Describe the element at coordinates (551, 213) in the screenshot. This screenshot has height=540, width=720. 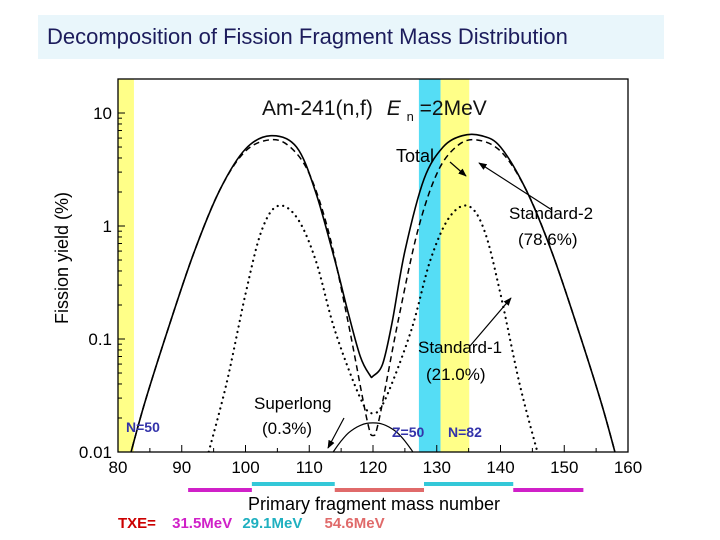
I see `standard2-label: Standard-2` at that location.